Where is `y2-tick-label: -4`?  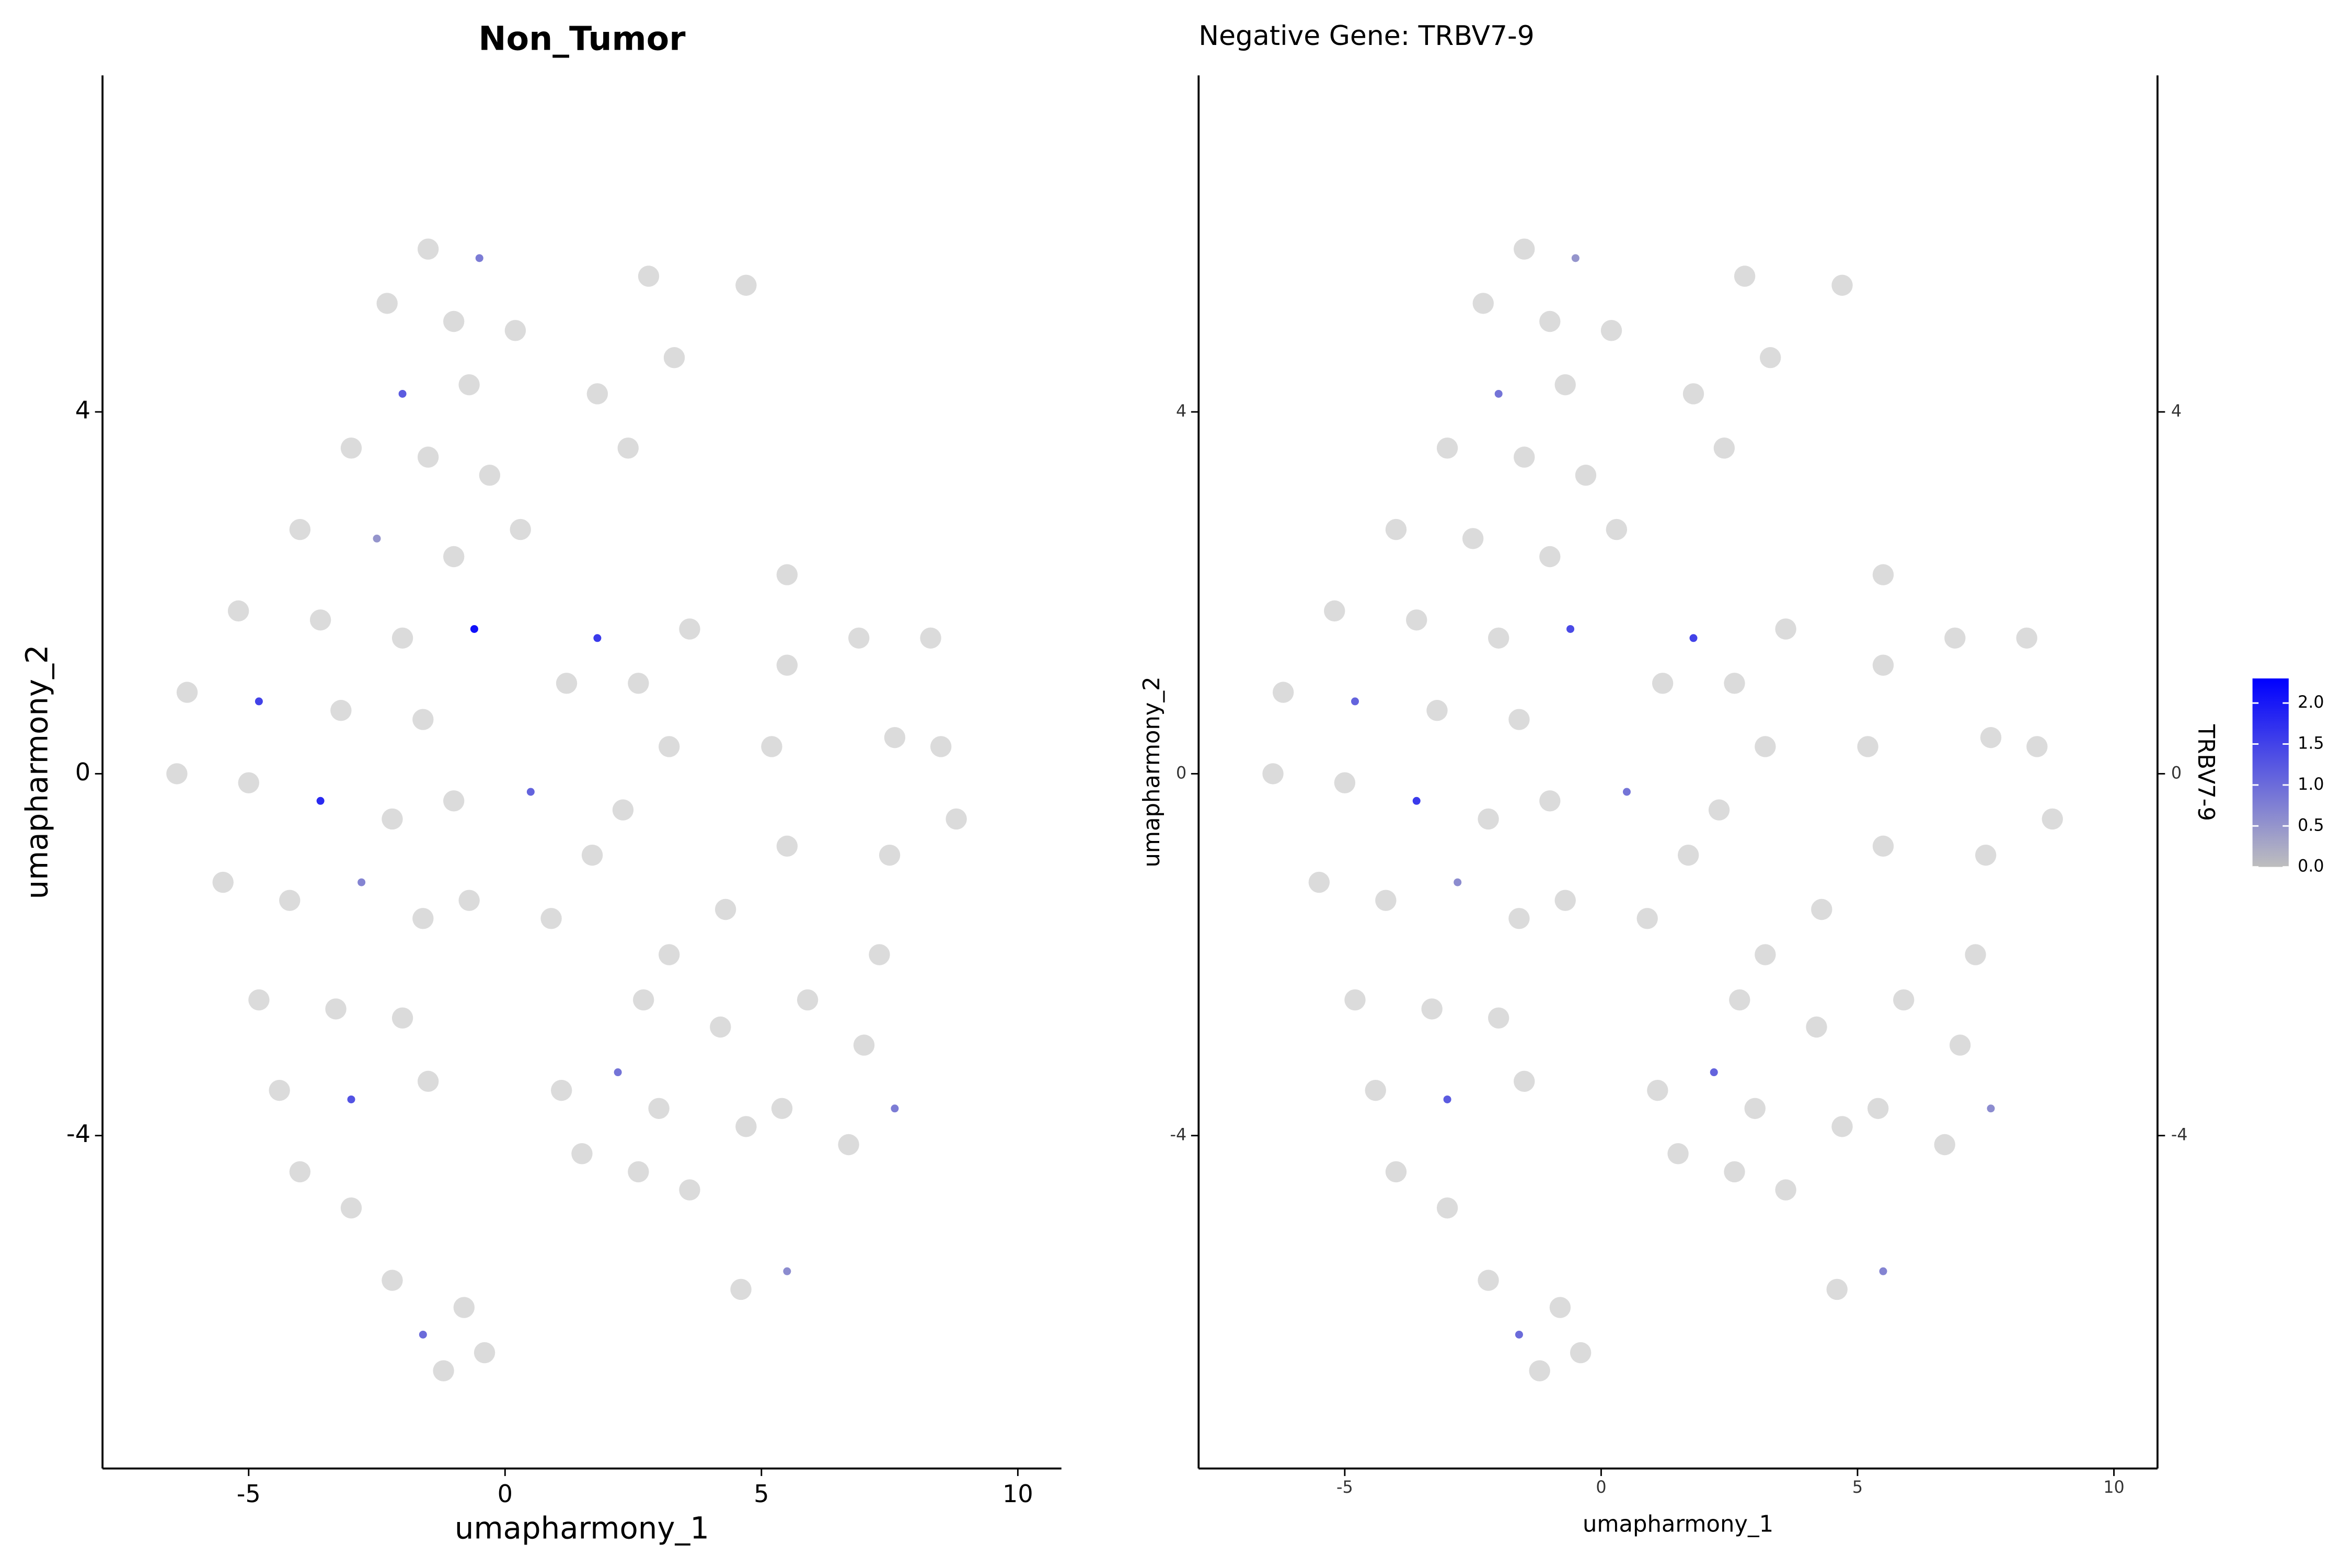
y2-tick-label: -4 is located at coordinates (2179, 1135).